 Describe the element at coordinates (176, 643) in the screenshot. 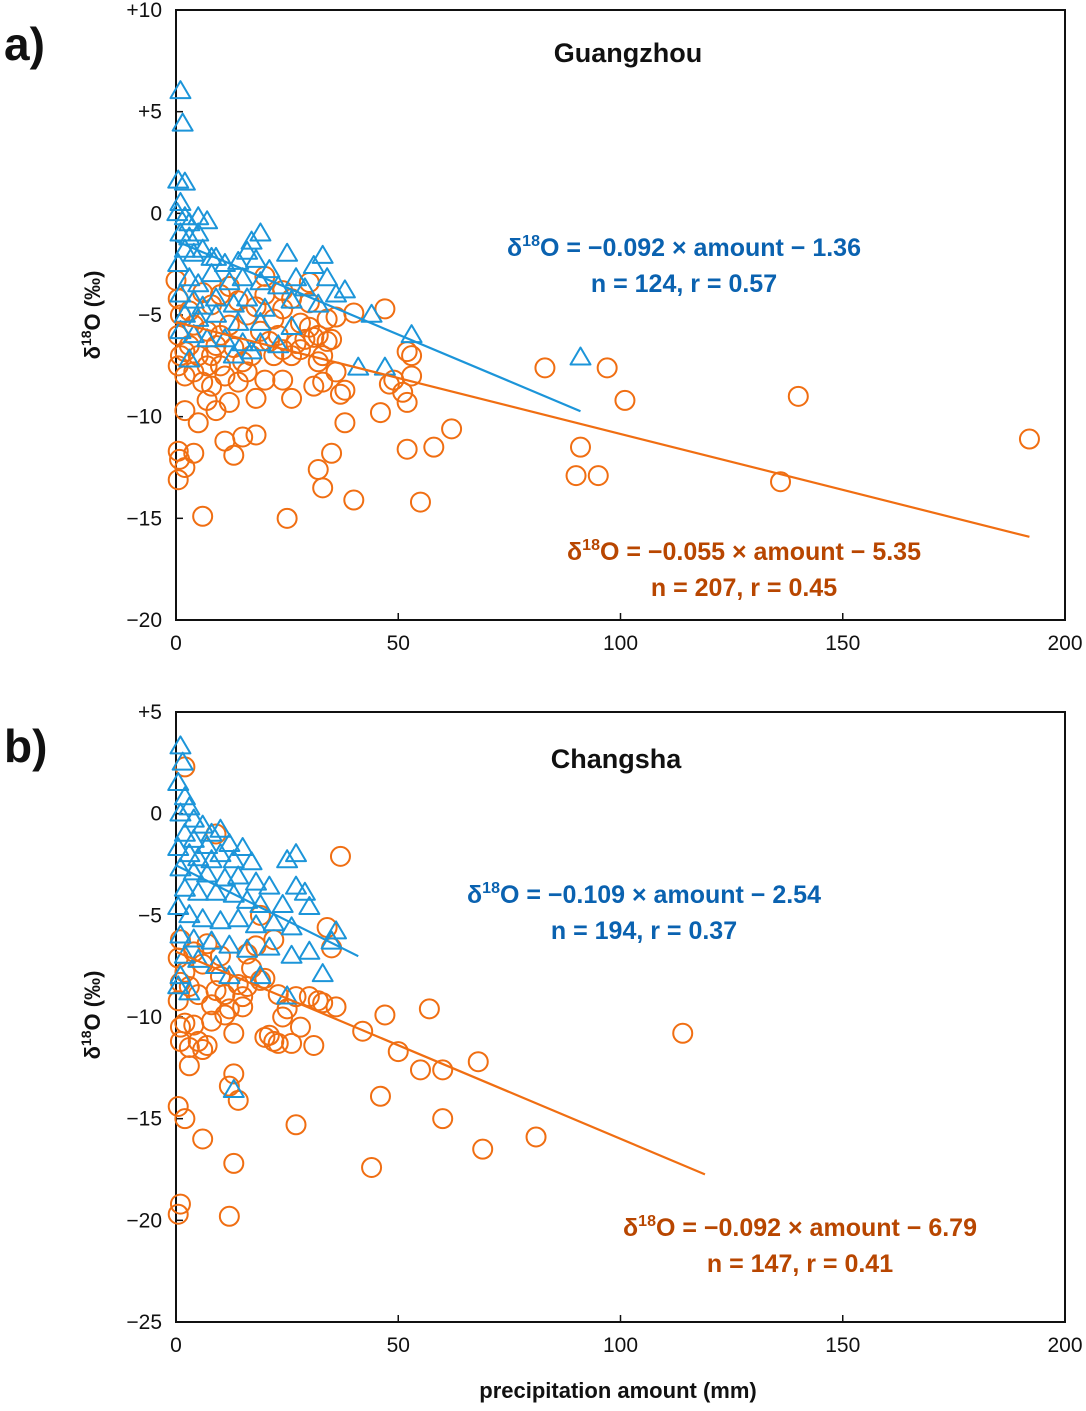

I see `x-tick-label: 0` at that location.